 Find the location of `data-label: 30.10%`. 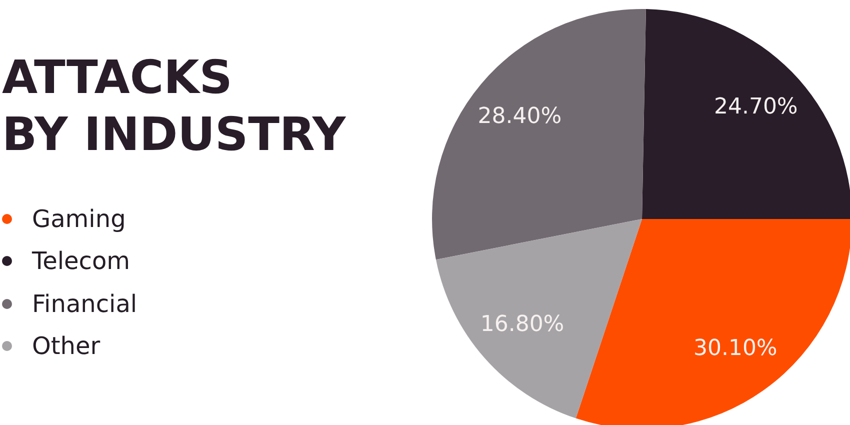

data-label: 30.10% is located at coordinates (735, 348).